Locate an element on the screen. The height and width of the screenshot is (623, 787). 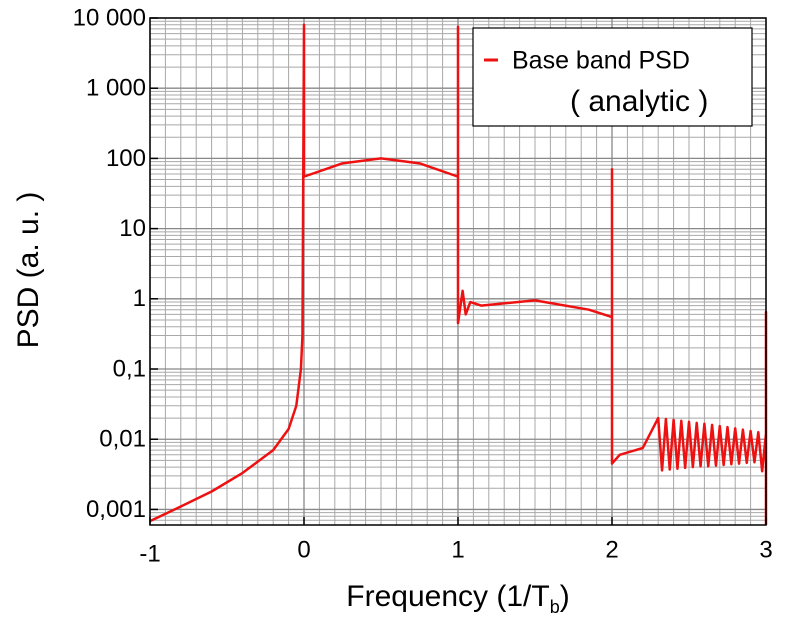
y-tick-label: 1 is located at coordinates (139, 298).